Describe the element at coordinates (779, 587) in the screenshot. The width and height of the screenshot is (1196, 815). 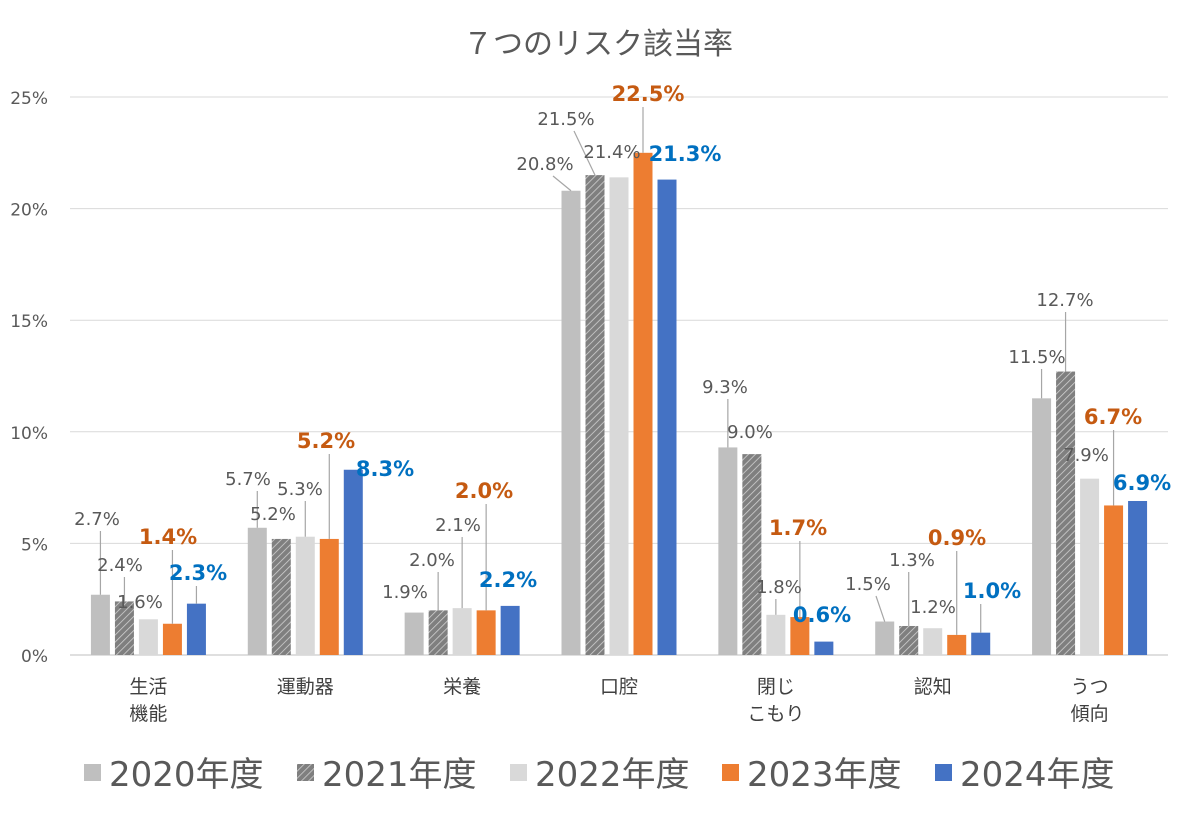
I see `data-label: 1.8%` at that location.